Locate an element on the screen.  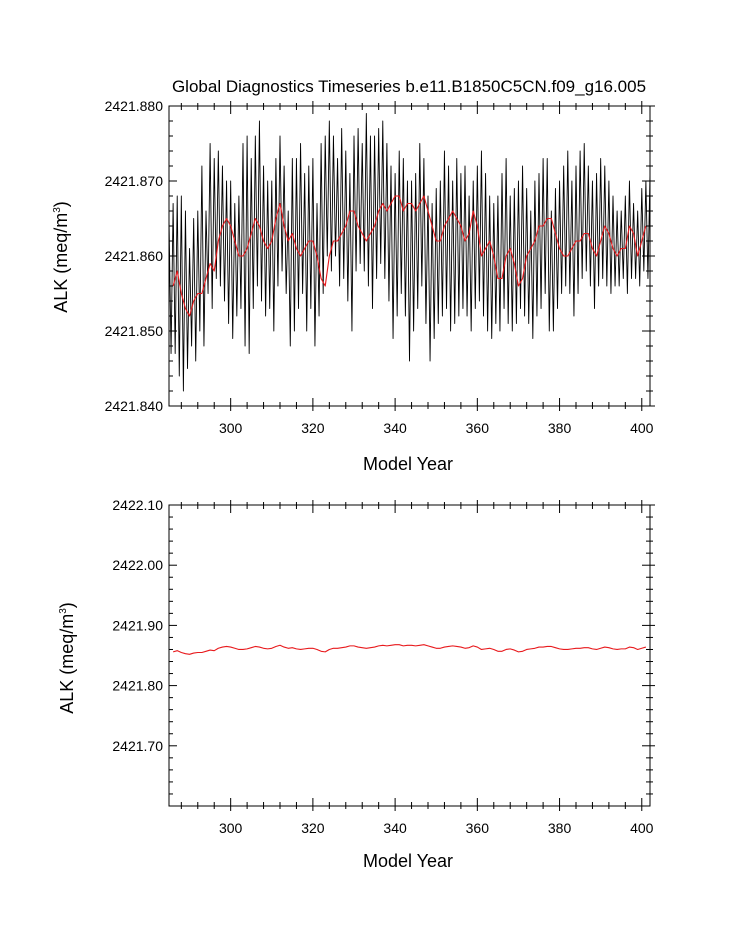
y-tick-label: 2422.10 is located at coordinates (137, 505).